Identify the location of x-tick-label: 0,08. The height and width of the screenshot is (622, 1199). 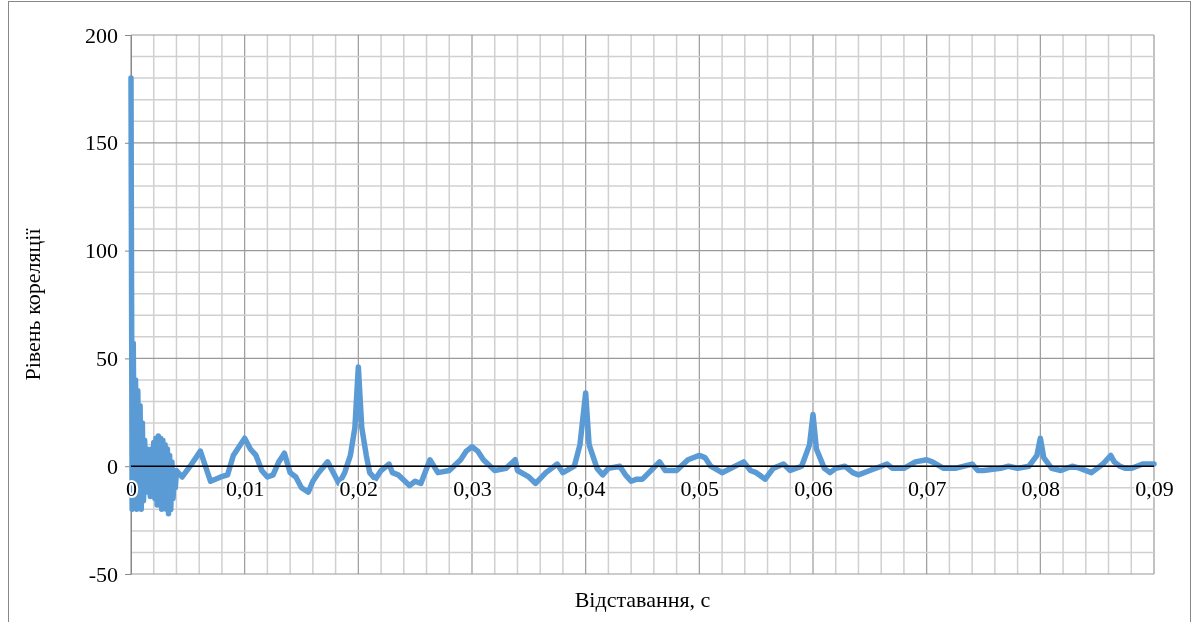
(1041, 488).